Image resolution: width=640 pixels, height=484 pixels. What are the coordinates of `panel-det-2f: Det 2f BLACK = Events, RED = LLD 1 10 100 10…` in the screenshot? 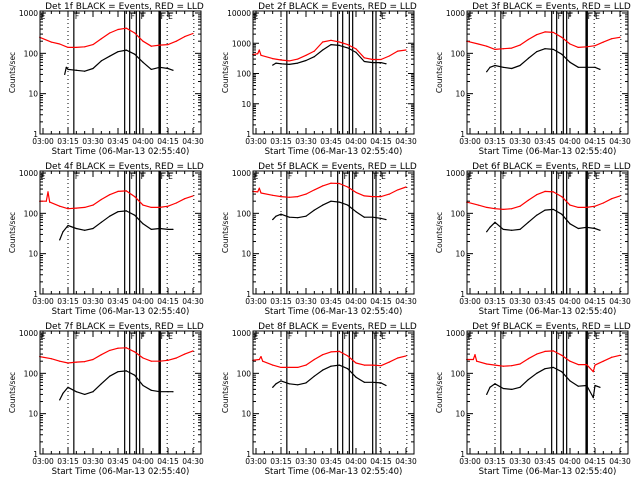 It's located at (319, 79).